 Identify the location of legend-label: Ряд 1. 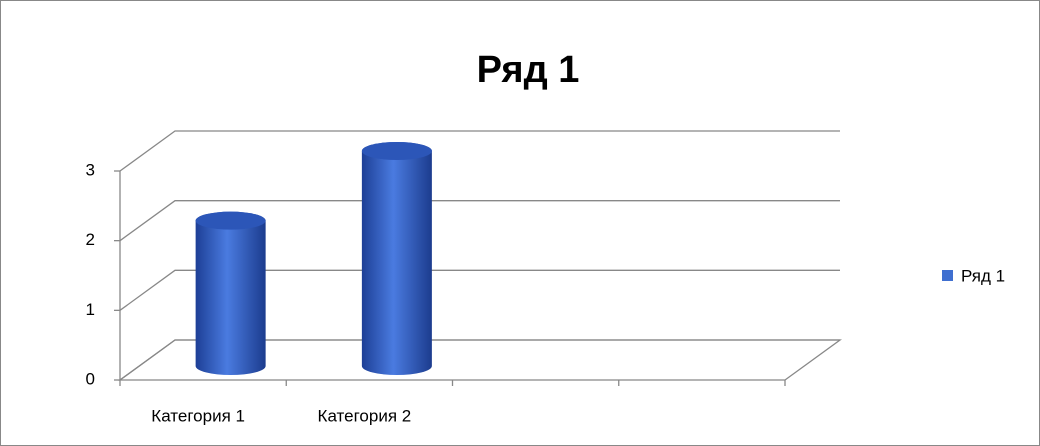
(983, 275).